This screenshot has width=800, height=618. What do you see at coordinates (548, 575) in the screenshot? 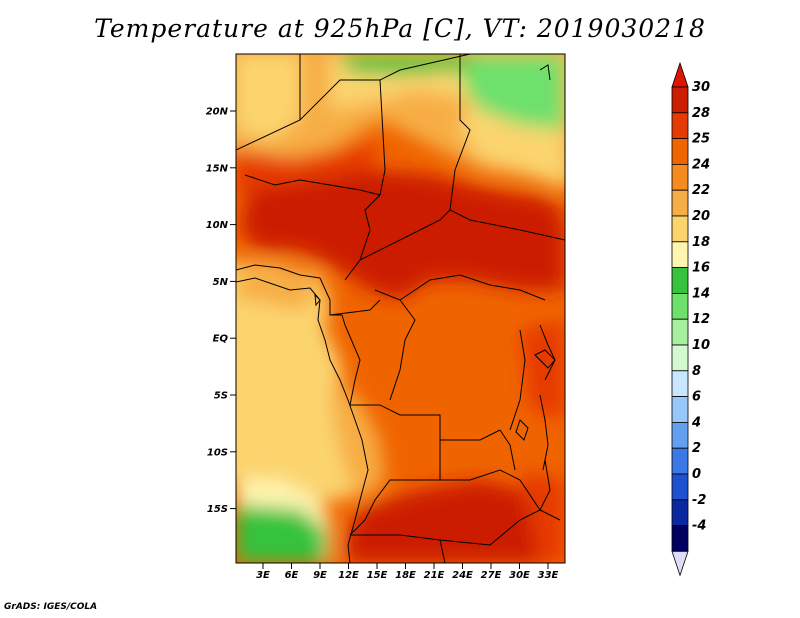
I see `lon-label: 33E` at bounding box center [548, 575].